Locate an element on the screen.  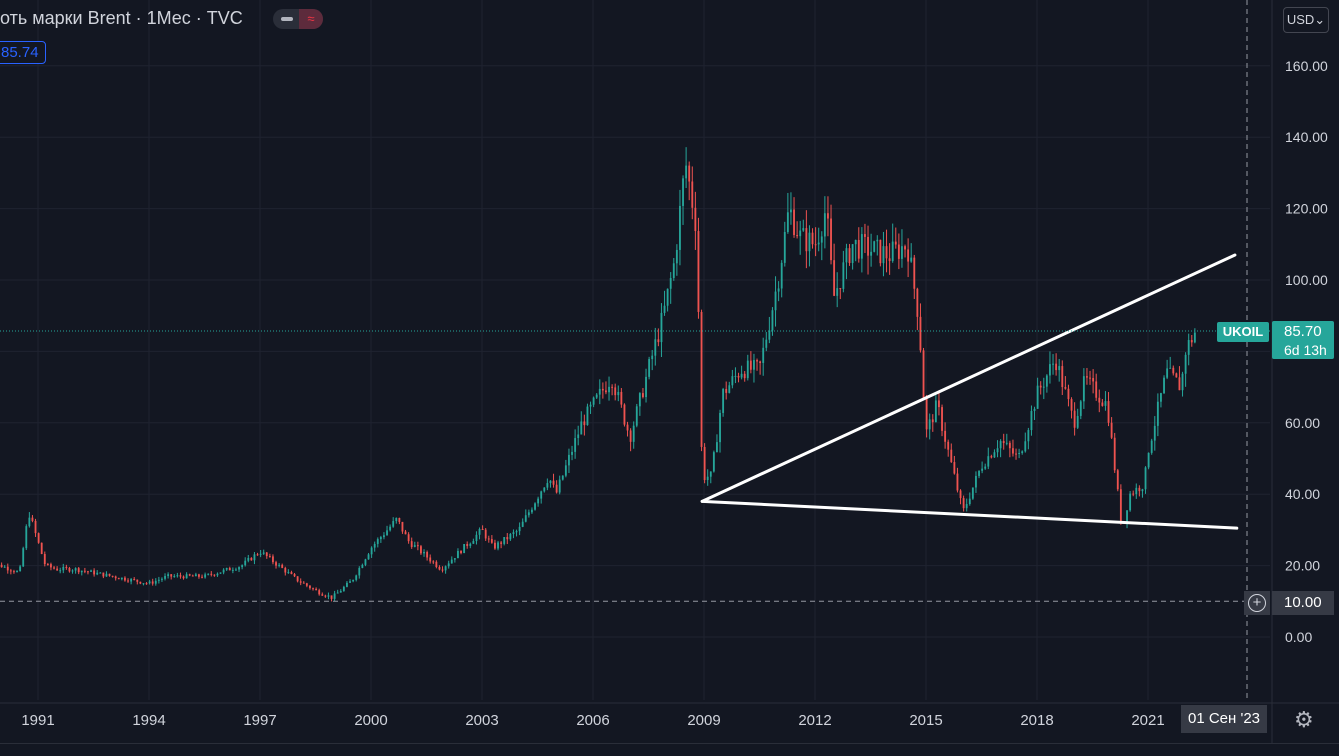
crosshair-price-tag: 10.00 is located at coordinates (1303, 603).